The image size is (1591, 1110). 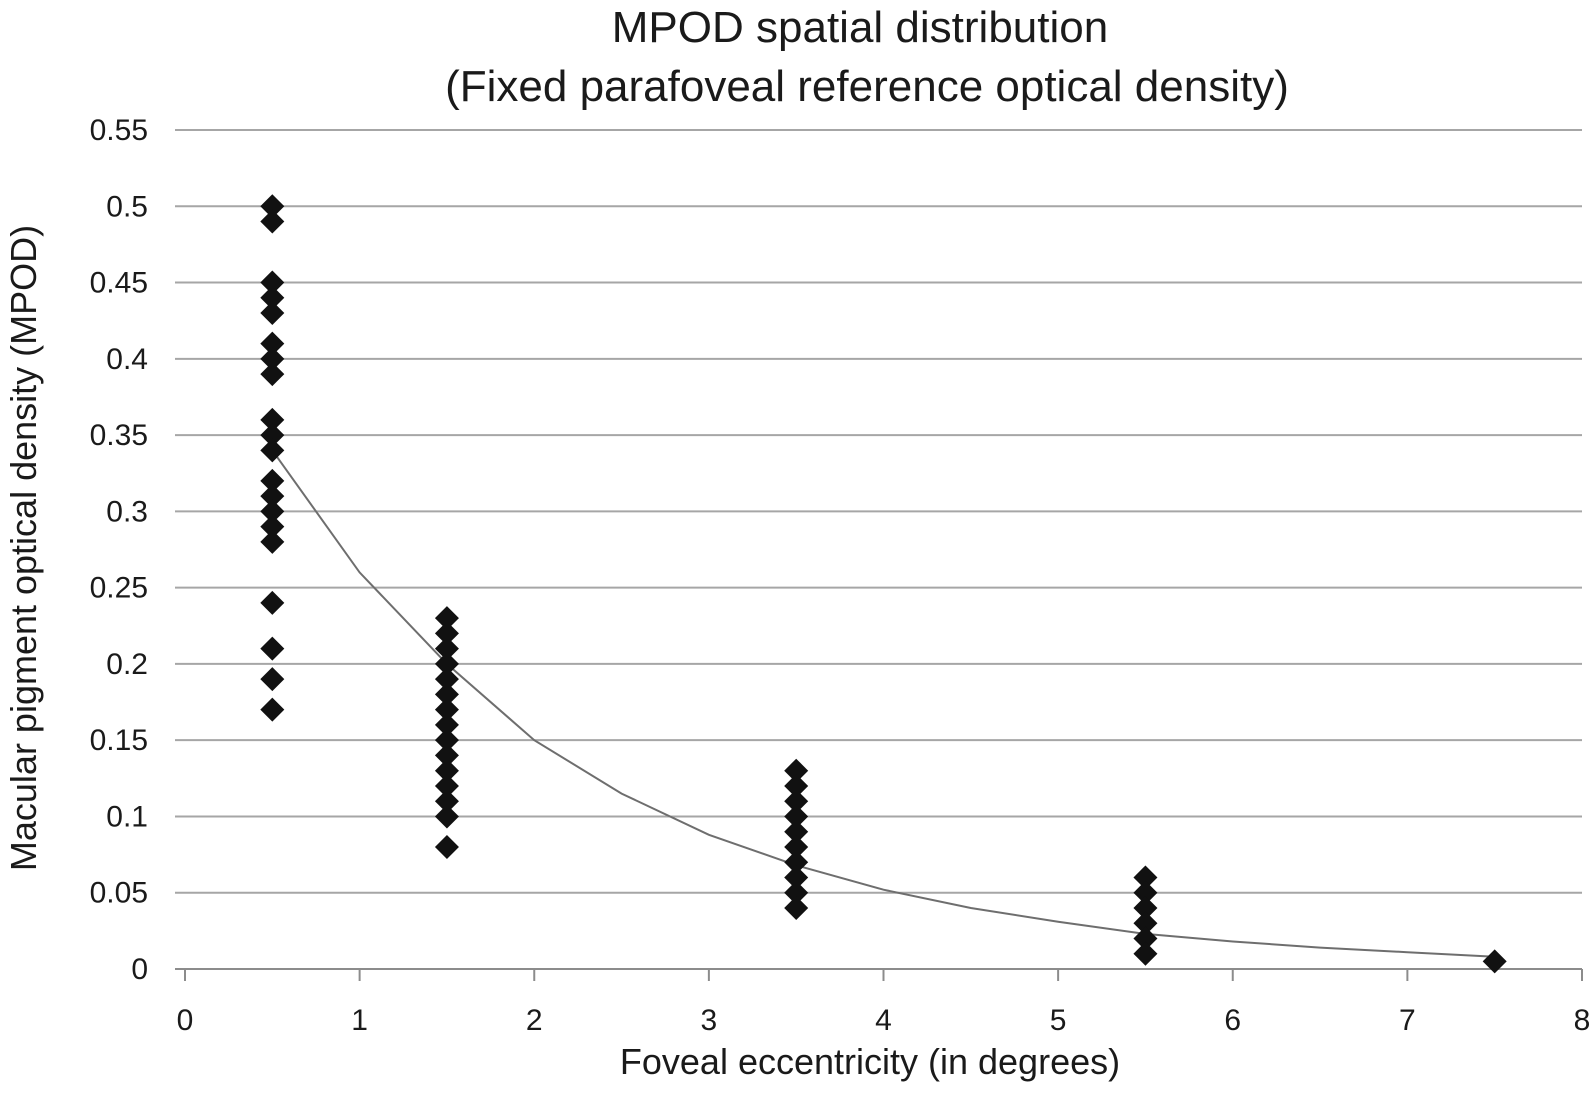 I want to click on x-tick-label: 4, so click(x=883, y=1020).